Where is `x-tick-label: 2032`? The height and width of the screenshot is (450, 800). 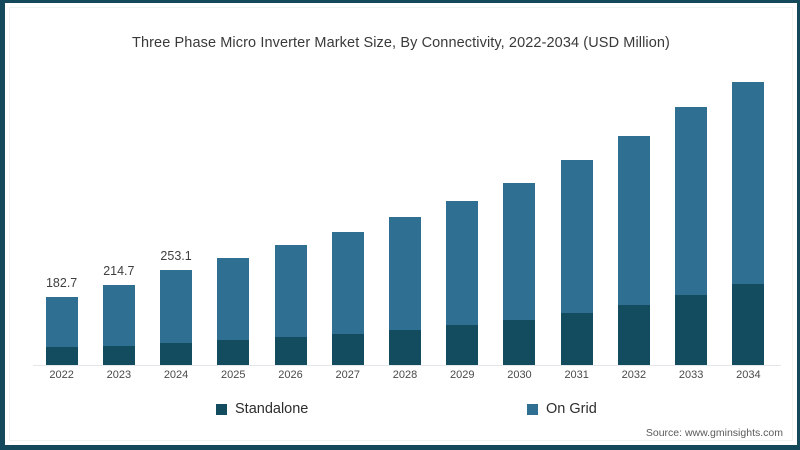
x-tick-label: 2032 is located at coordinates (634, 375).